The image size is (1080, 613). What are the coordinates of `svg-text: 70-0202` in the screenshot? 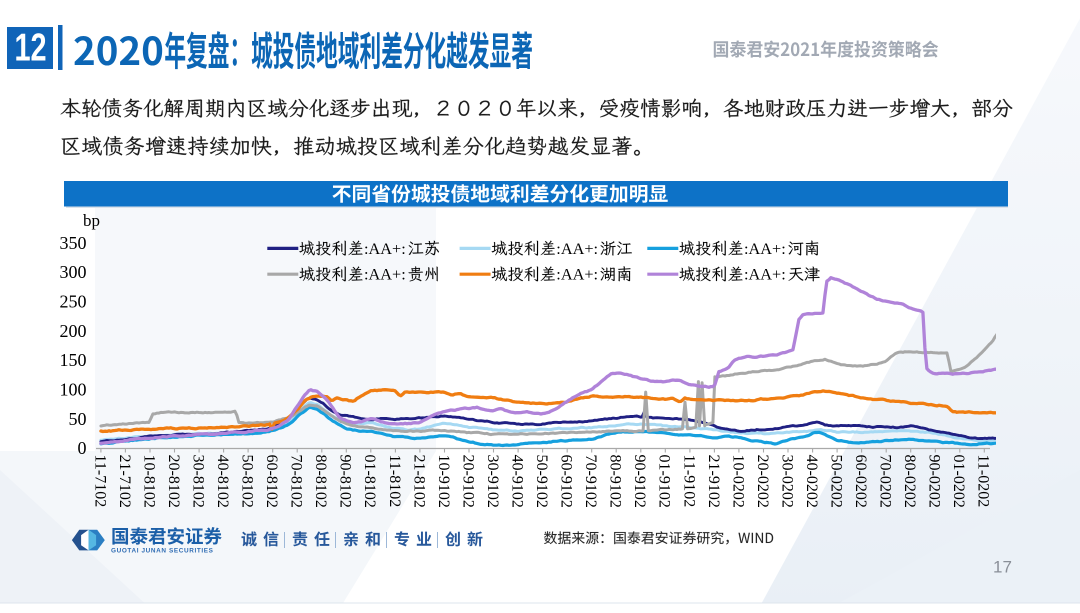 It's located at (885, 481).